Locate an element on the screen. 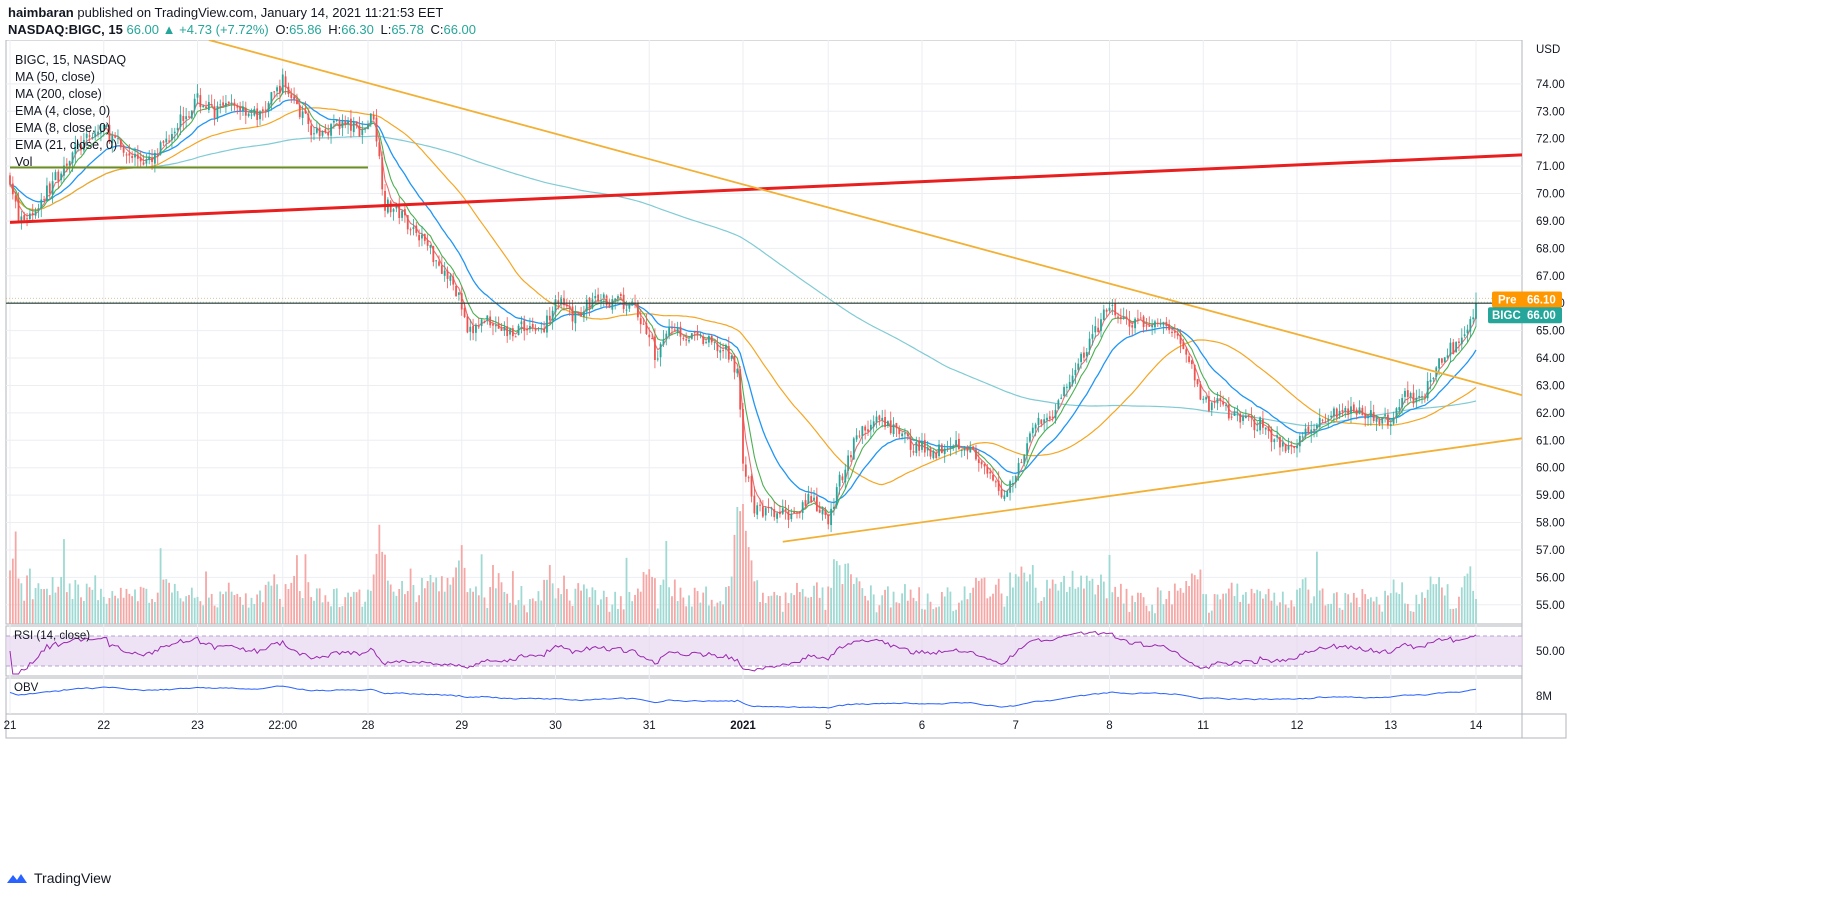 The height and width of the screenshot is (898, 1828). legend-ema4: EMA (4, close, 0) is located at coordinates (63, 111).